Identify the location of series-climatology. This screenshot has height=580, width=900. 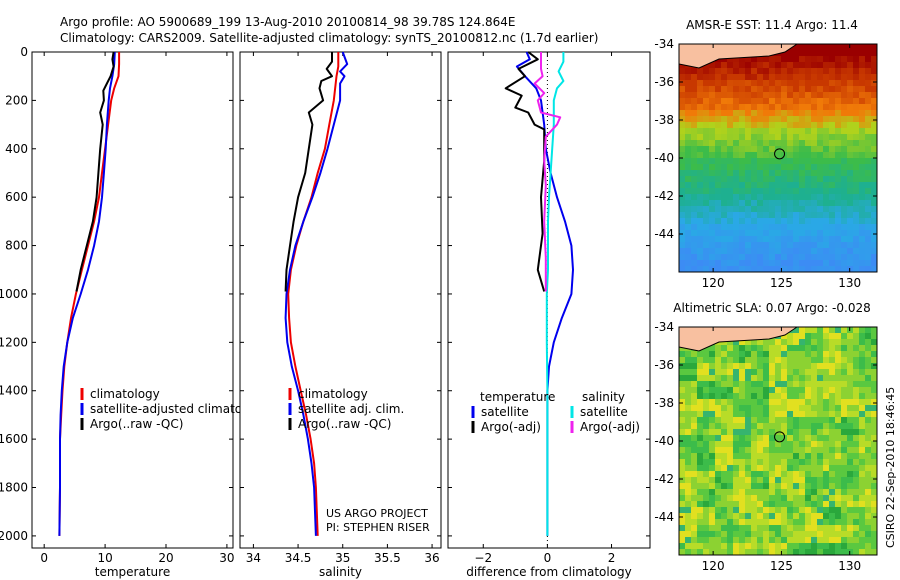
(313, 294).